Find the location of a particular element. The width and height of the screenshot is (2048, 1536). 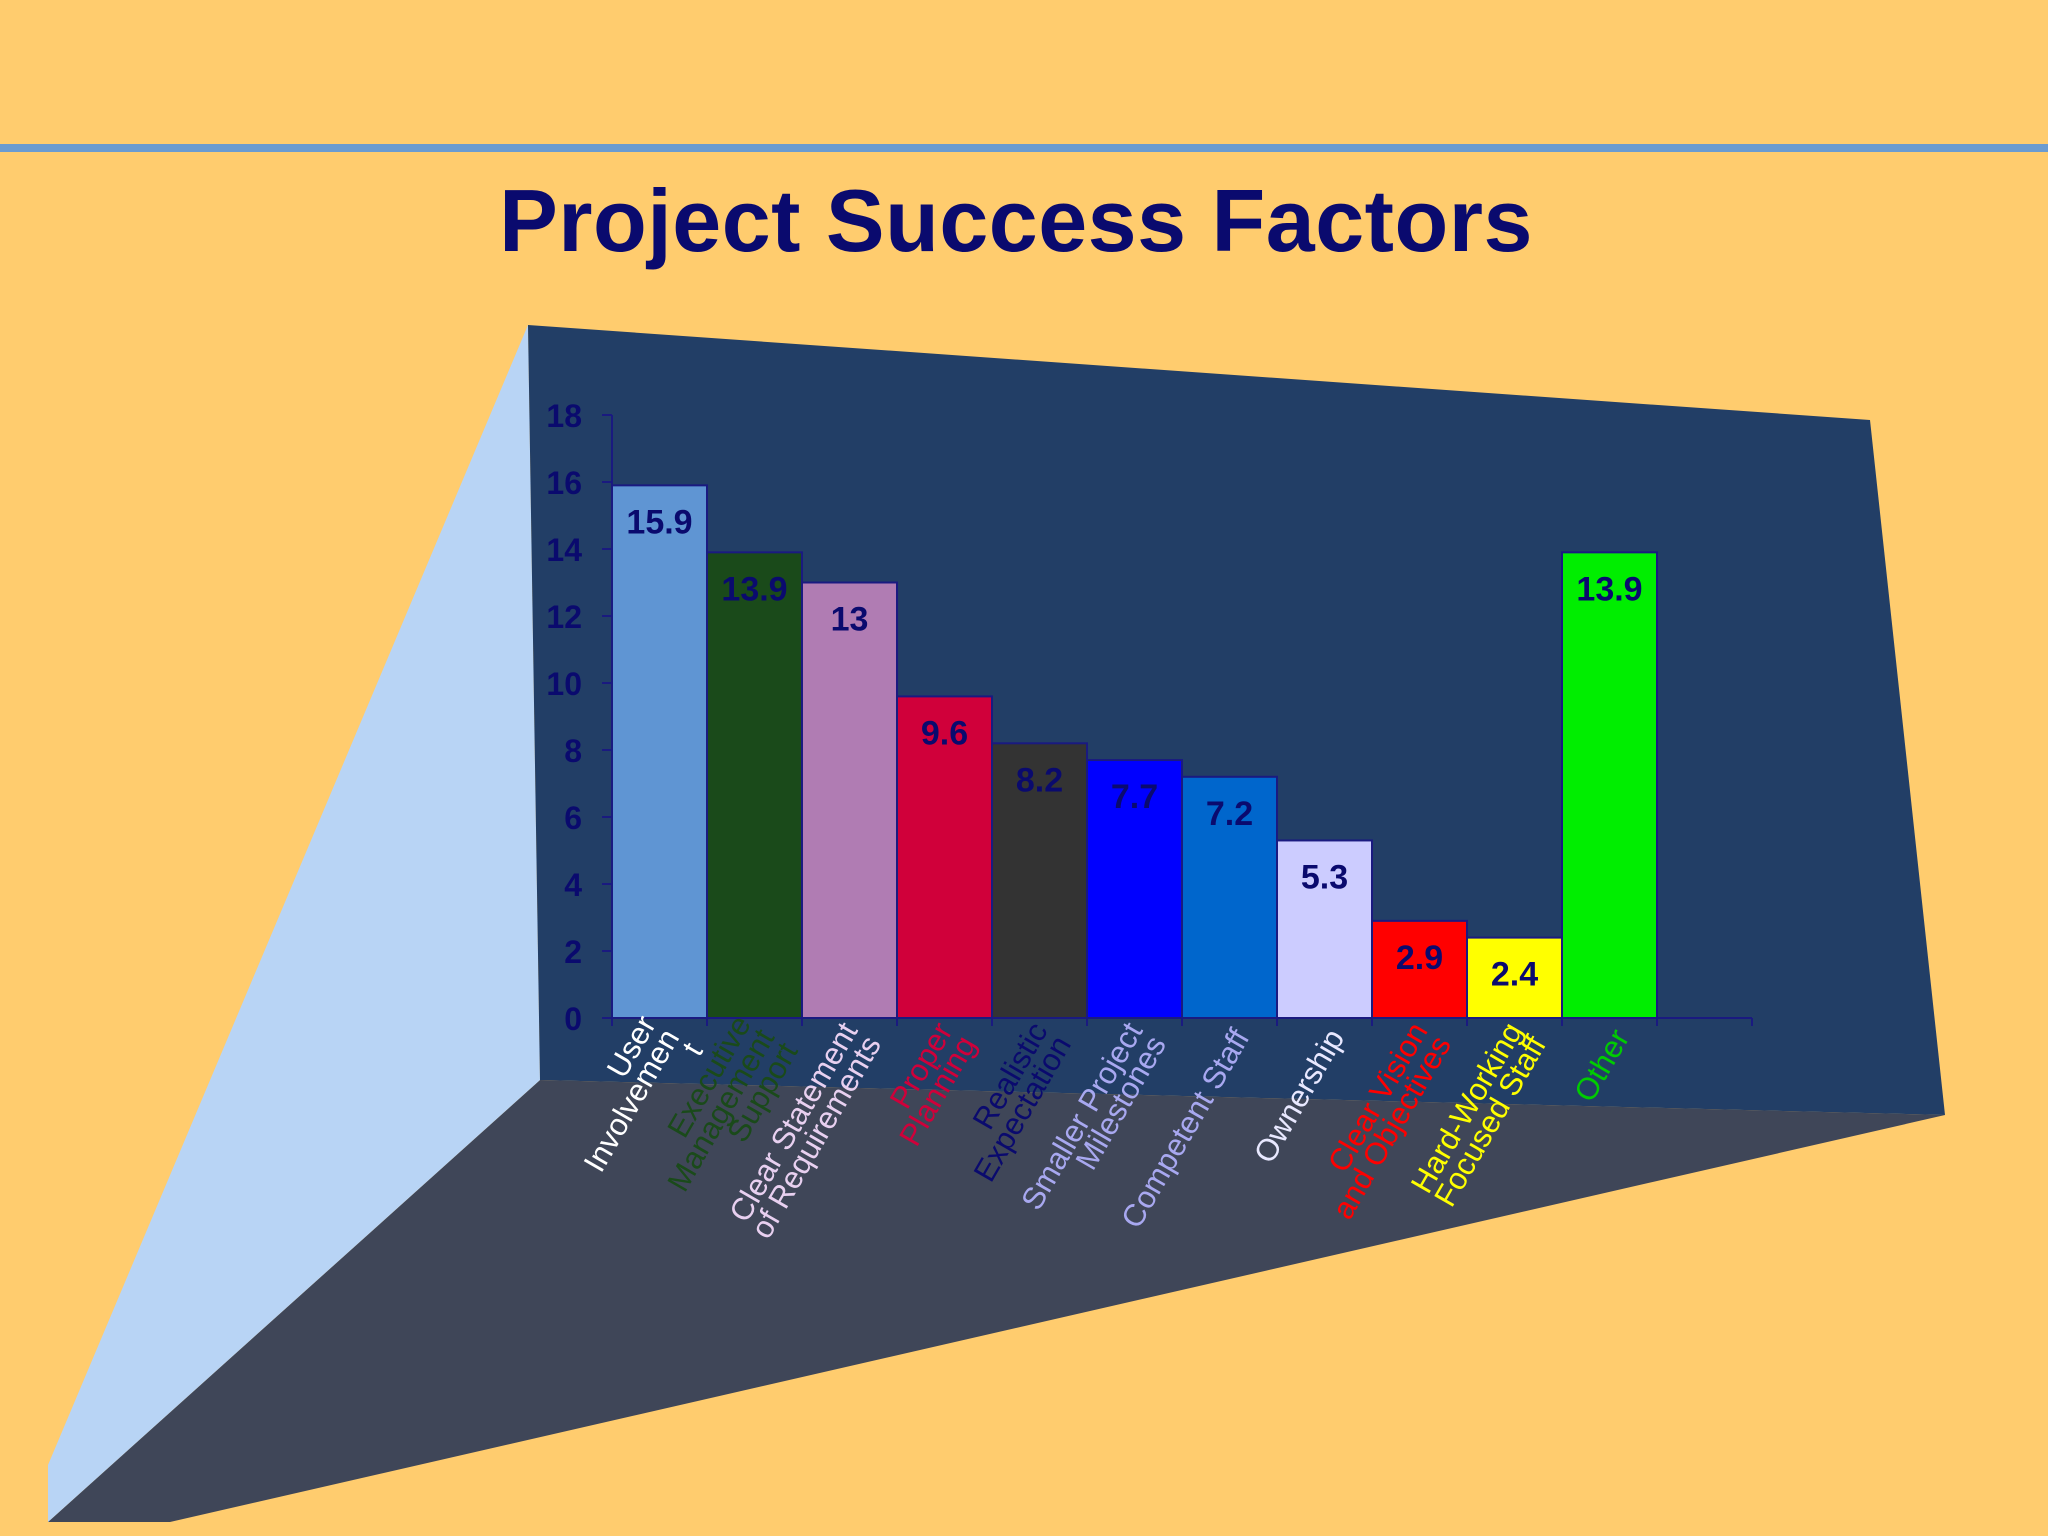

y-tick-label: 4 is located at coordinates (573, 885).